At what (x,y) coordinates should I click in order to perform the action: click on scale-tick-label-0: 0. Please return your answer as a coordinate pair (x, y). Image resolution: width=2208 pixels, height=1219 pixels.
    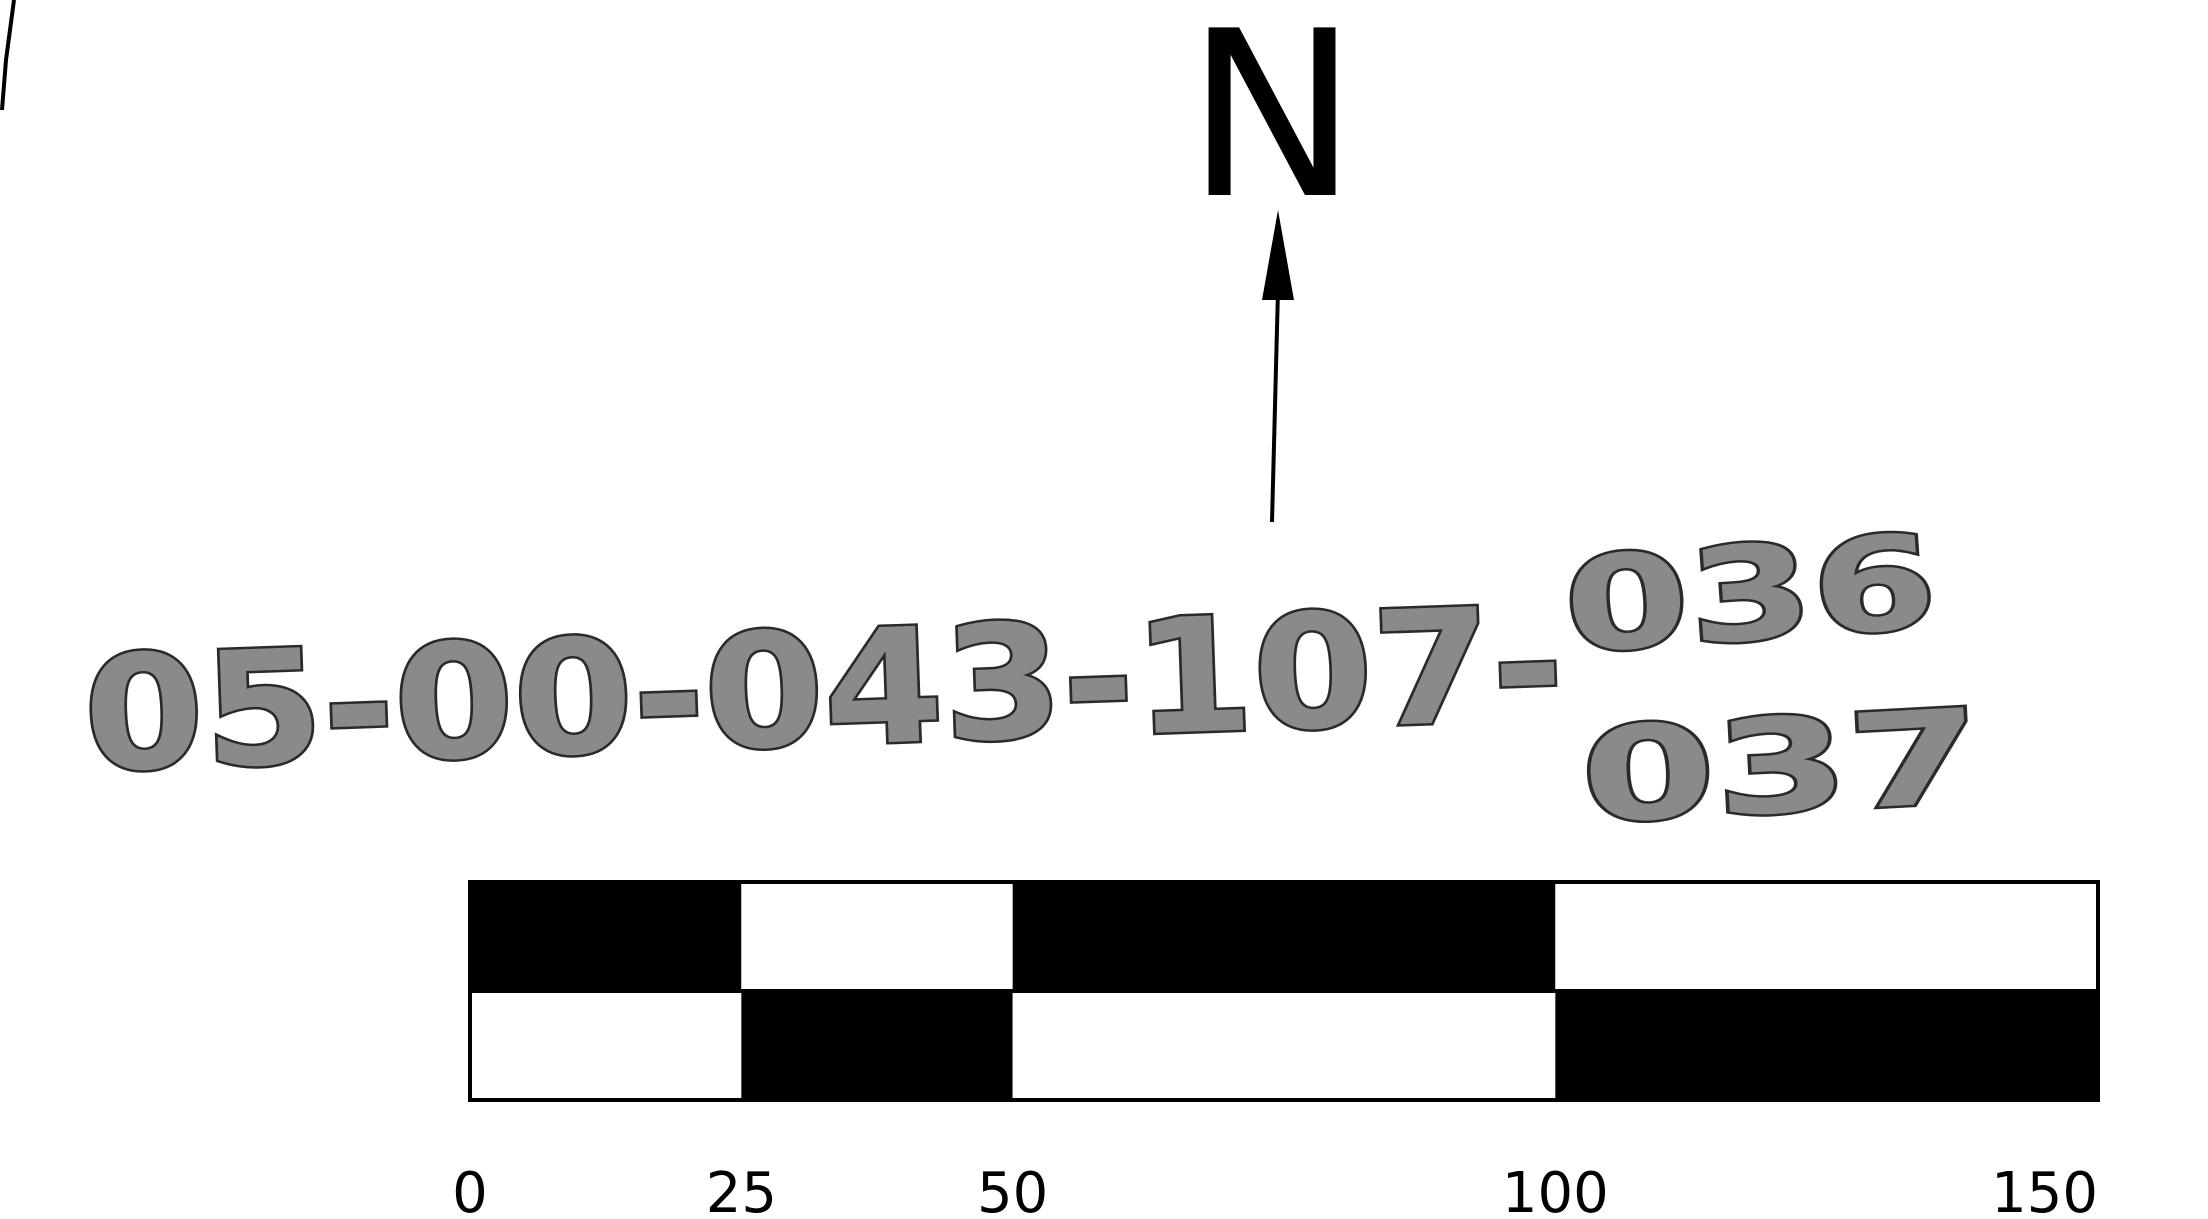
    Looking at the image, I should click on (470, 1190).